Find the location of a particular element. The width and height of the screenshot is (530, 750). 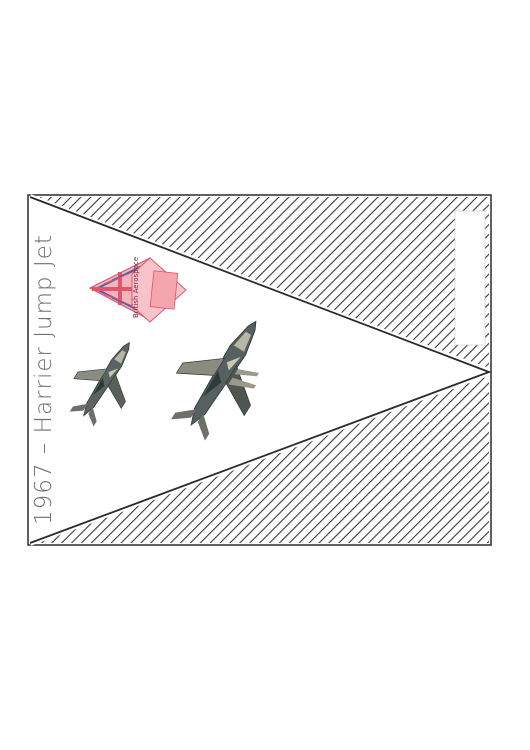

british-aerospace-badge-drawing: British Aerospace is located at coordinates (159, 290).